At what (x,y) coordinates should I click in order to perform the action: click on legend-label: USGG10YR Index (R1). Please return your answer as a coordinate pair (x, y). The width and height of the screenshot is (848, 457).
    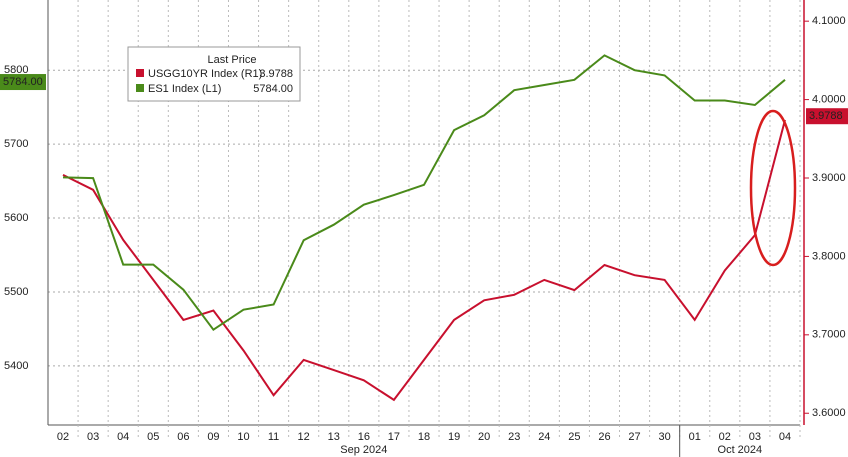
    Looking at the image, I should click on (205, 74).